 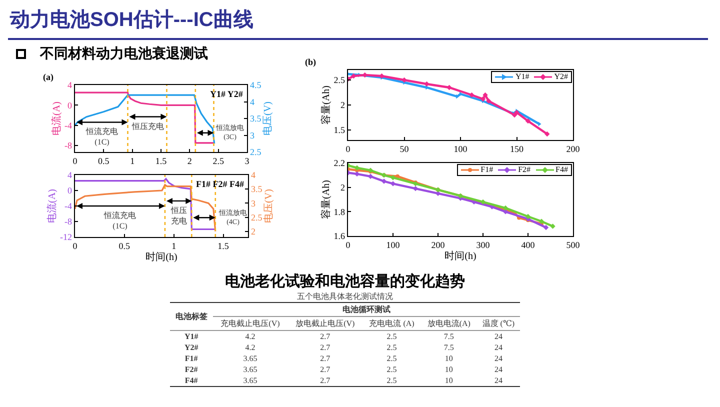 What do you see at coordinates (340, 80) in the screenshot?
I see `y-tick-label: 2.5` at bounding box center [340, 80].